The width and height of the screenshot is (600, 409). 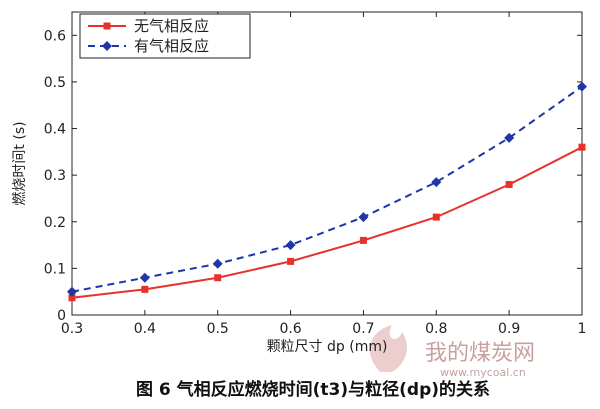 What do you see at coordinates (145, 329) in the screenshot?
I see `x-tick-label: 0.4` at bounding box center [145, 329].